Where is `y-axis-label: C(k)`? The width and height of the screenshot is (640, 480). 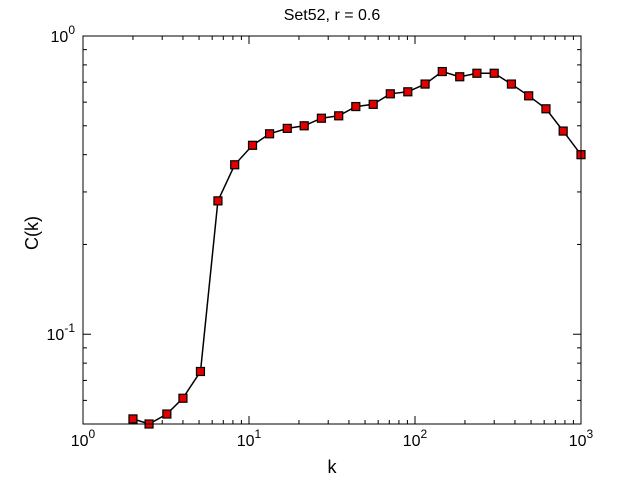
y-axis-label: C(k) is located at coordinates (32, 233).